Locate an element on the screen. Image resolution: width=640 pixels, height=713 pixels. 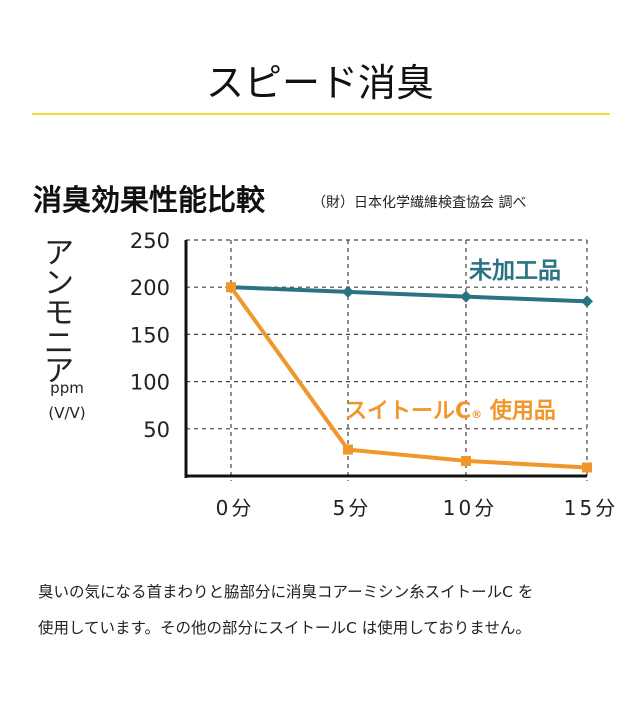
y-tick-label: 200 is located at coordinates (150, 288).